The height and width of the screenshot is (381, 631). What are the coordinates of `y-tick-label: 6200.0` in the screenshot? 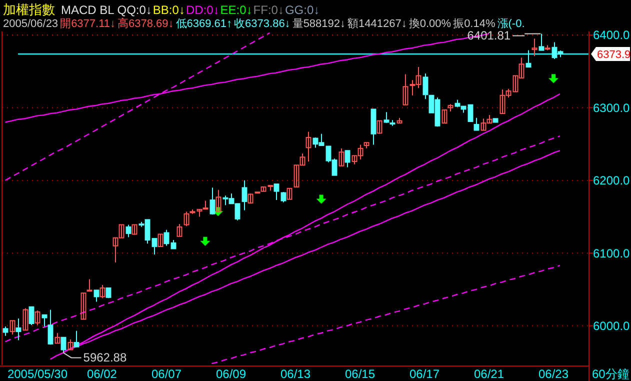 It's located at (611, 181).